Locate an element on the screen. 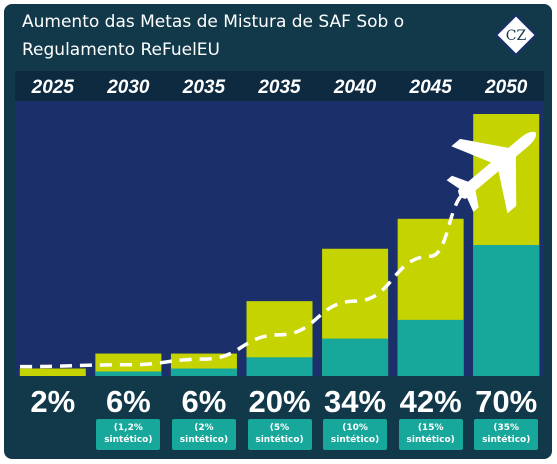  synthetic-label: (35% sintético) is located at coordinates (506, 434).